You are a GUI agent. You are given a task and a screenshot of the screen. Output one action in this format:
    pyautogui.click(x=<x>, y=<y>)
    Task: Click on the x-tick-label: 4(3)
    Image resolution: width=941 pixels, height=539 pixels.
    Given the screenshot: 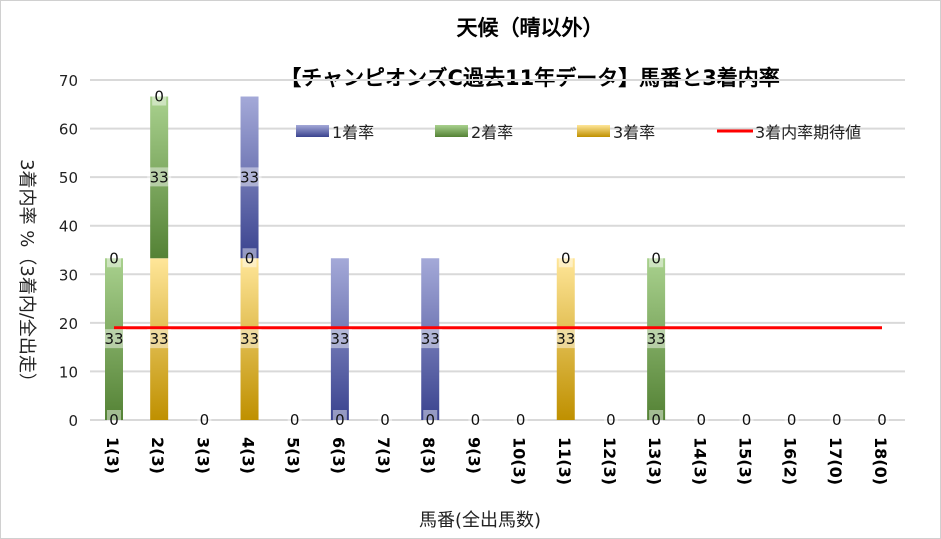 What is the action you would take?
    pyautogui.click(x=248, y=455)
    